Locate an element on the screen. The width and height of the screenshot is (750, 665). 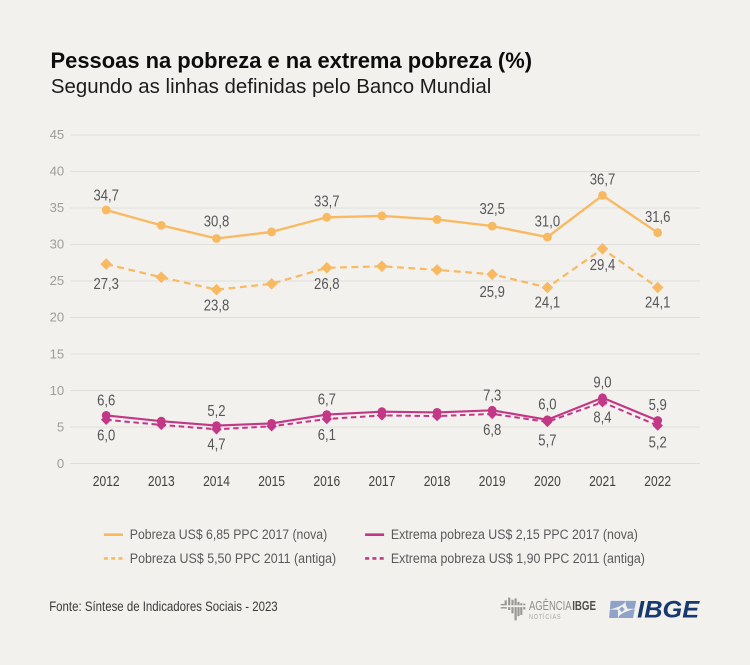
svg-text: 2020 is located at coordinates (547, 482).